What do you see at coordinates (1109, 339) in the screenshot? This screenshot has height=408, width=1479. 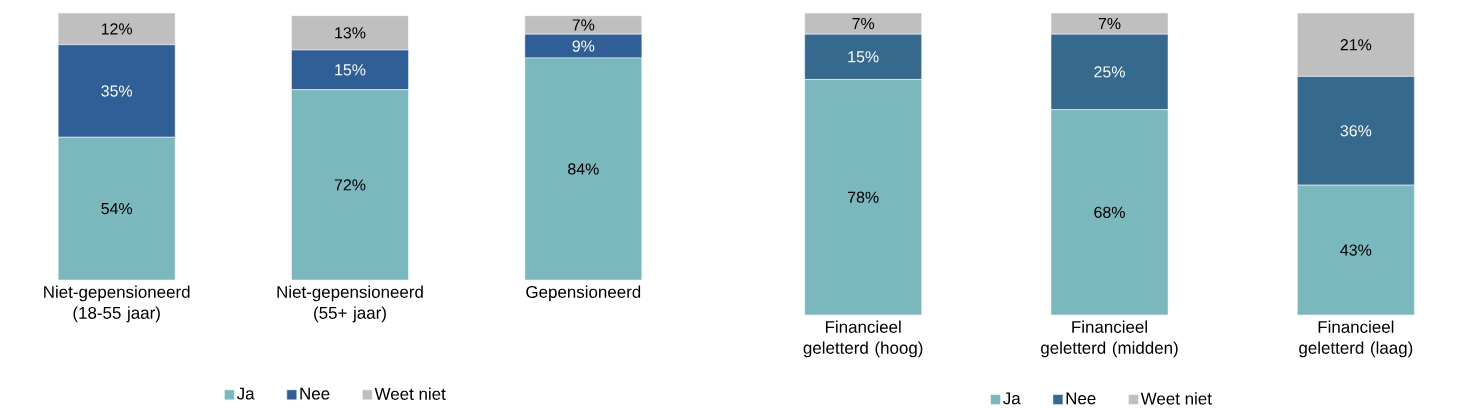 I see `x-tick-label: Financieel geletterd (midden)` at bounding box center [1109, 339].